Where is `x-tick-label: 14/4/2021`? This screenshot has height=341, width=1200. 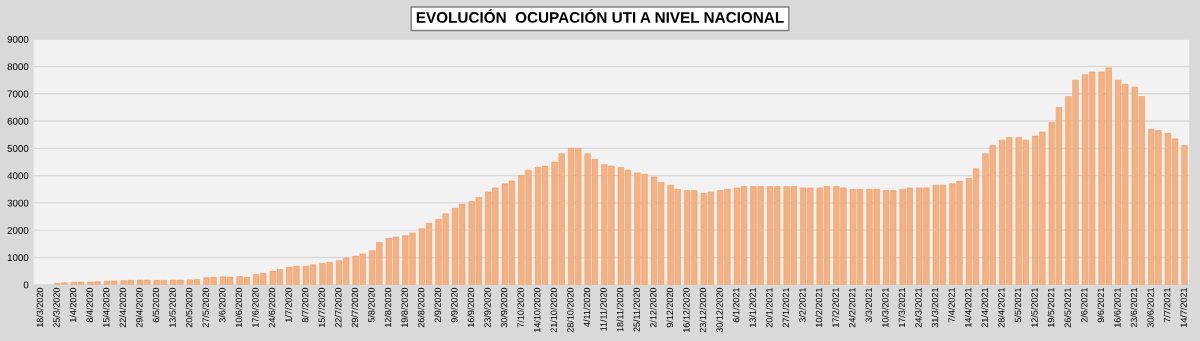 x-tick-label: 14/4/2021 is located at coordinates (968, 307).